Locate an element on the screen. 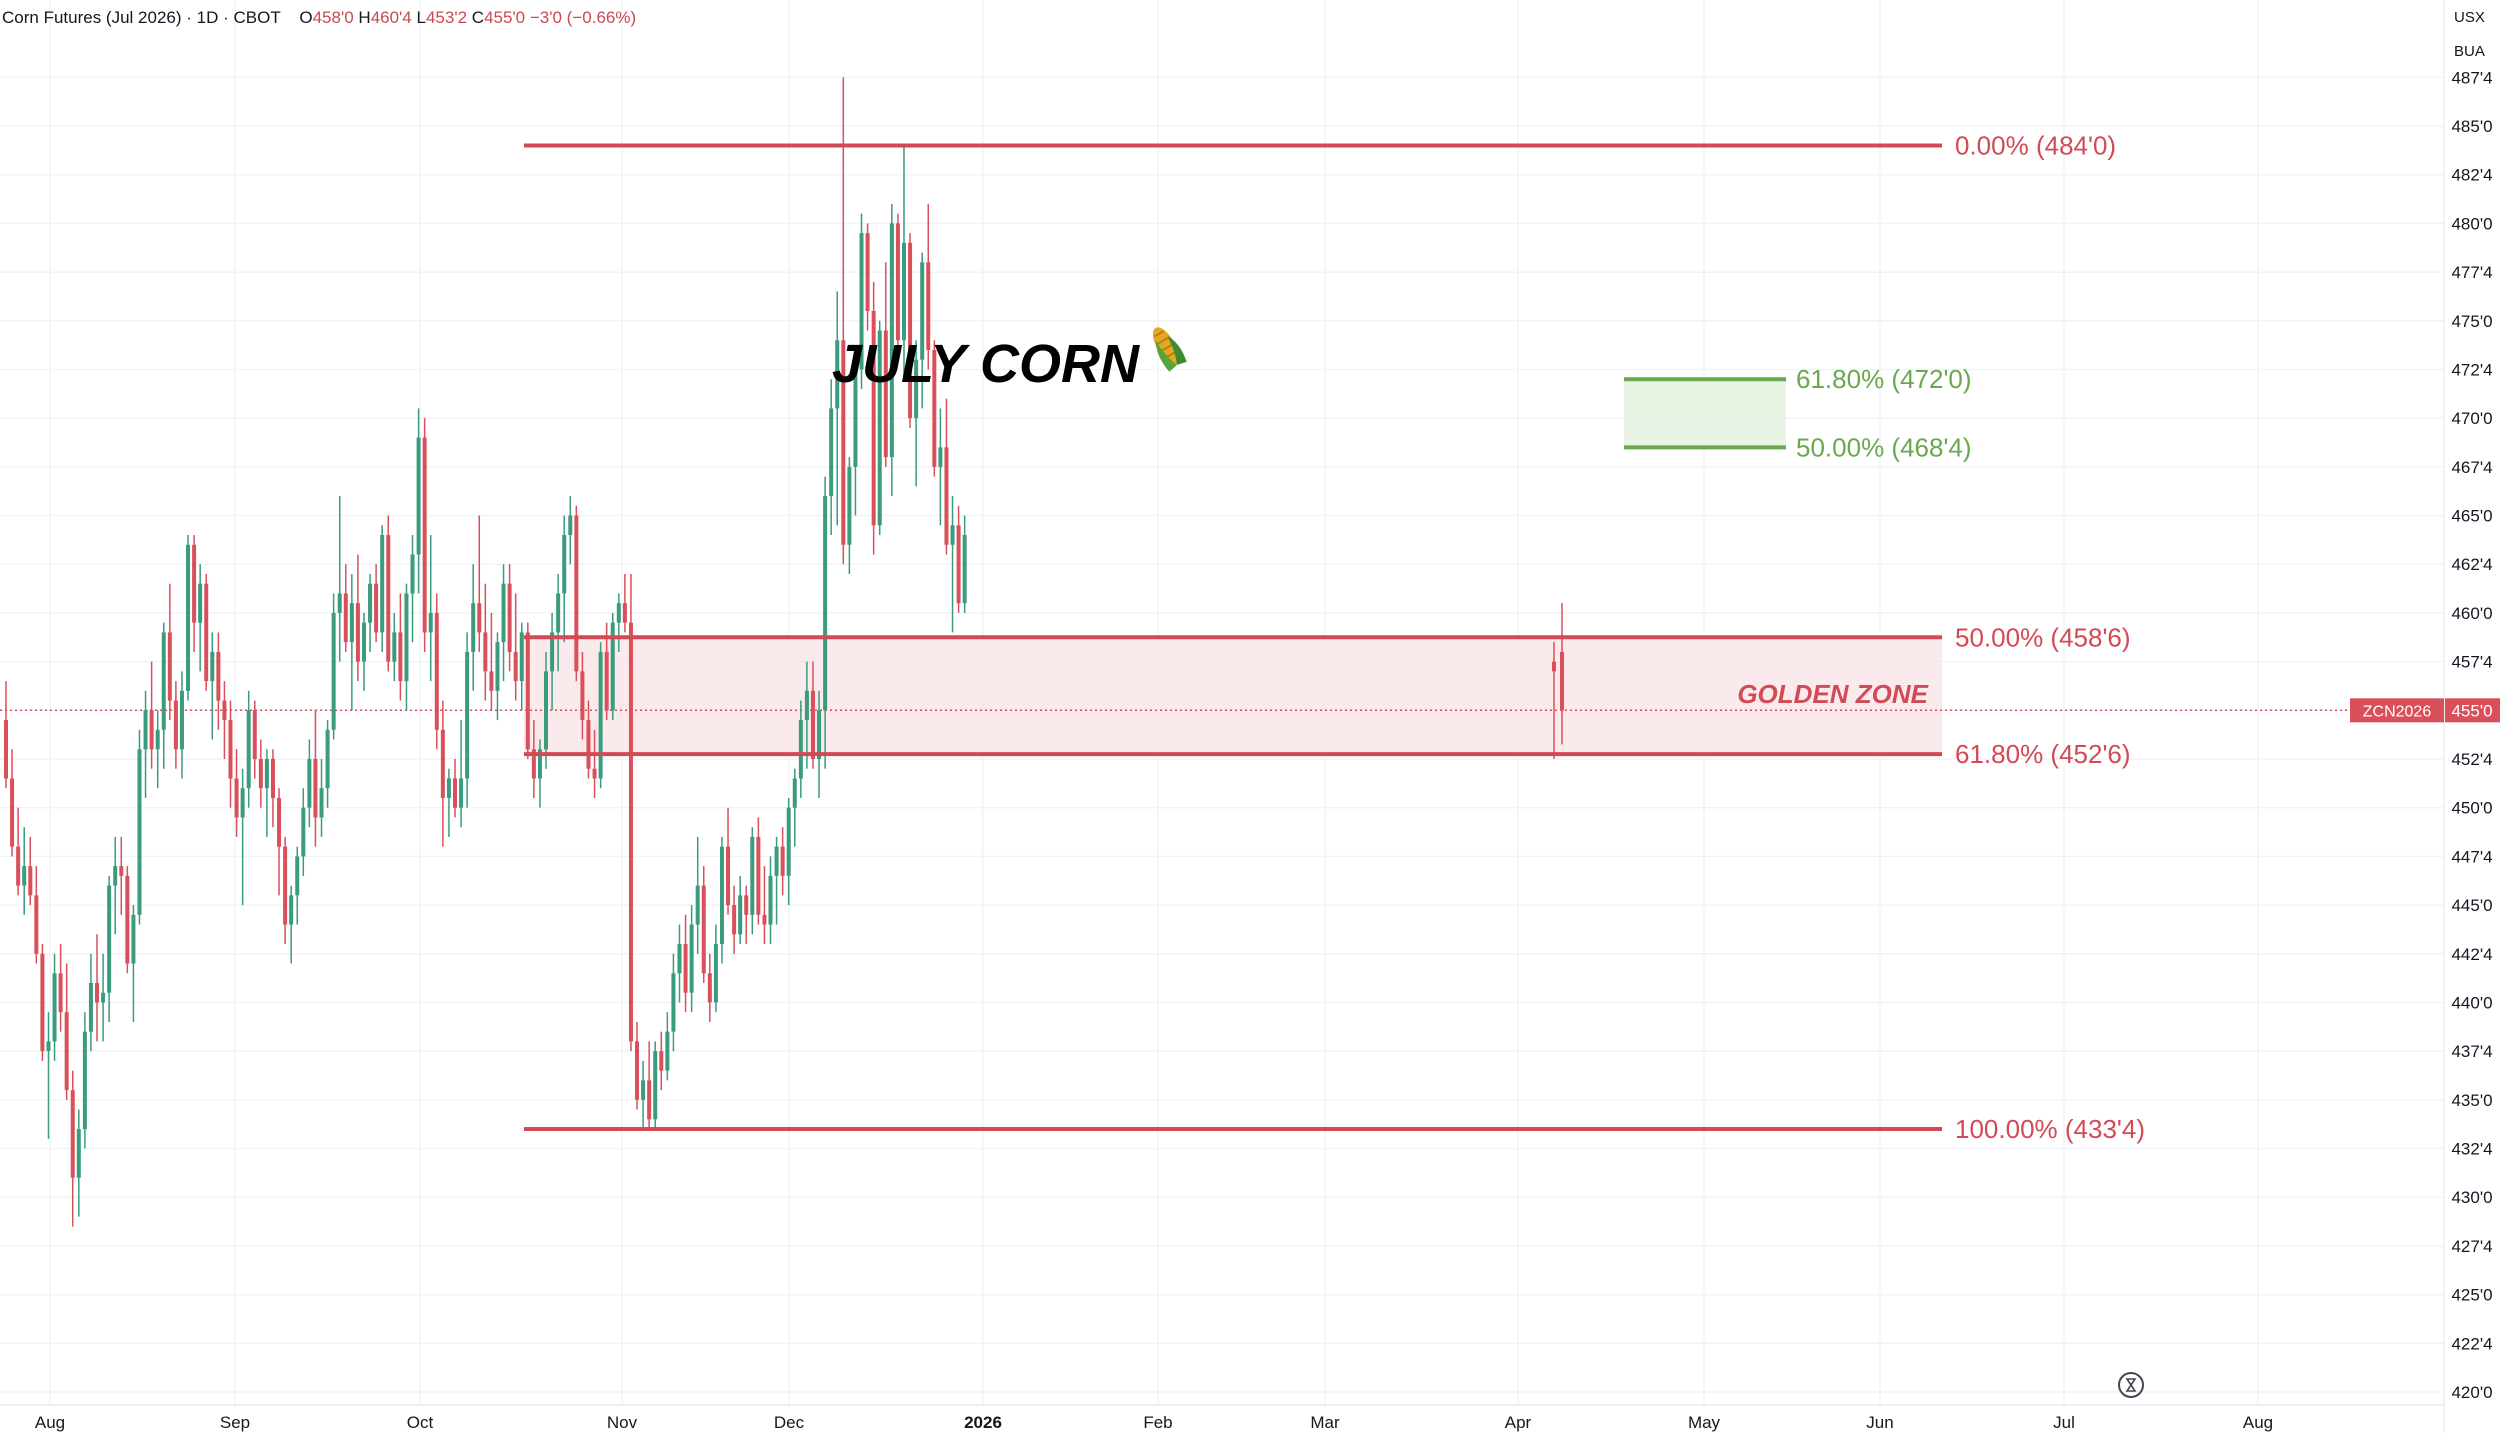 The height and width of the screenshot is (1433, 2500). high-value: 460'4 is located at coordinates (391, 17).